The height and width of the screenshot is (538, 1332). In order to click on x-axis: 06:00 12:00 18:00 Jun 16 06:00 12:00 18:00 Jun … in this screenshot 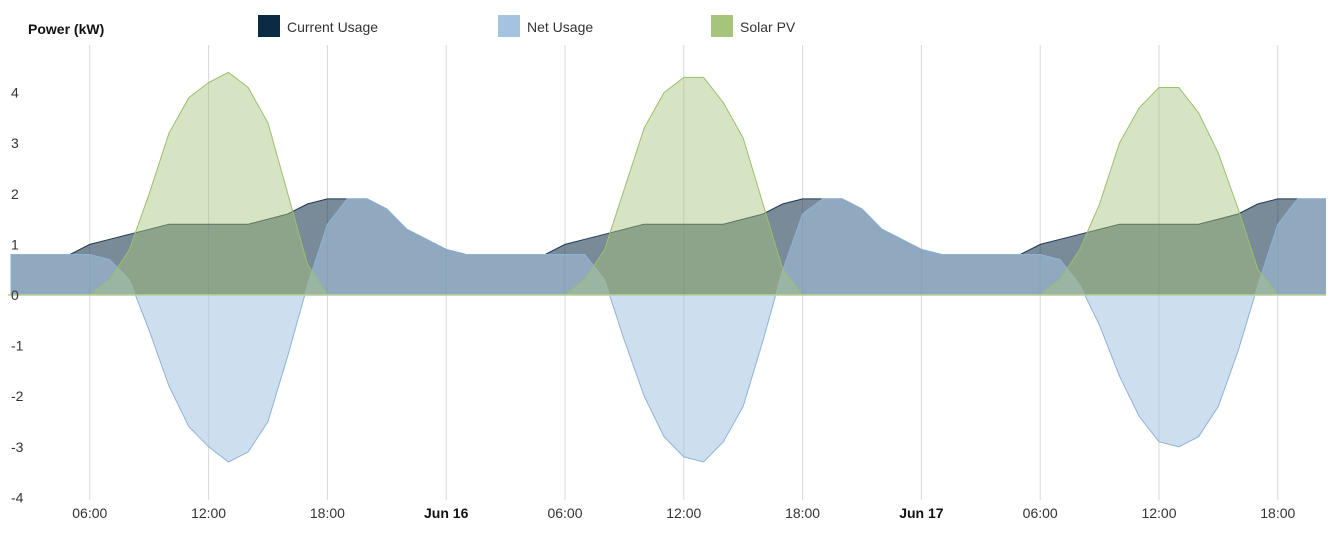, I will do `click(683, 513)`.